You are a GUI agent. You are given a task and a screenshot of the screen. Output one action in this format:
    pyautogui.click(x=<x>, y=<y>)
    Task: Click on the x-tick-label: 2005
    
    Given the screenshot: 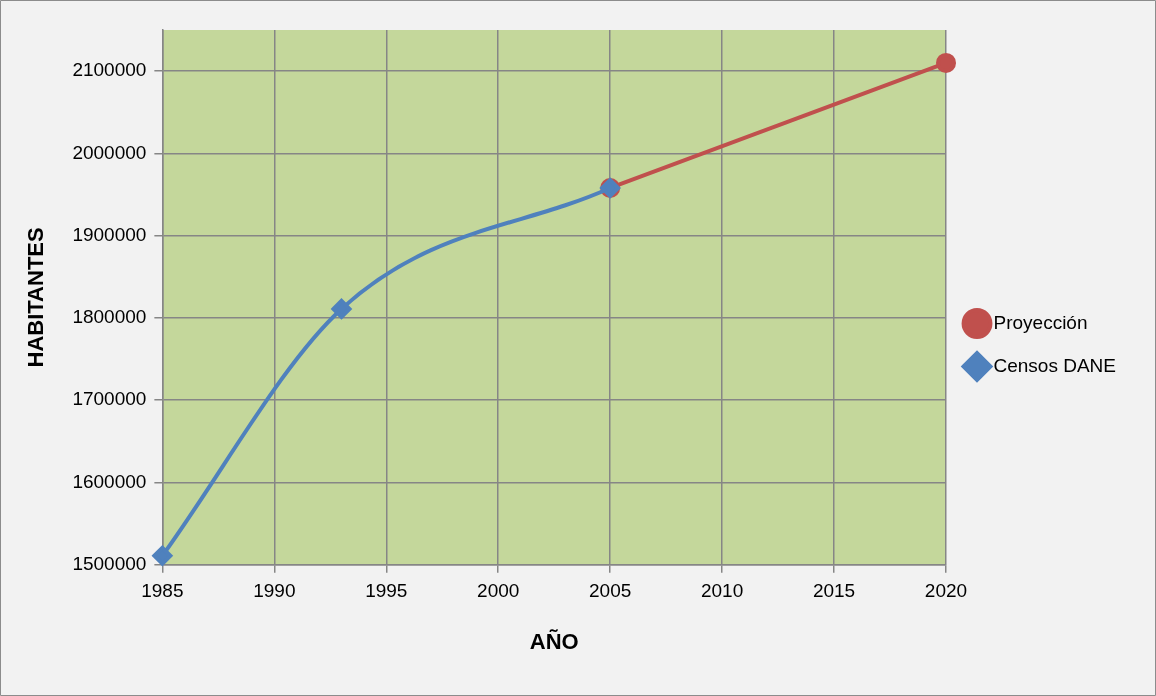 What is the action you would take?
    pyautogui.click(x=610, y=591)
    